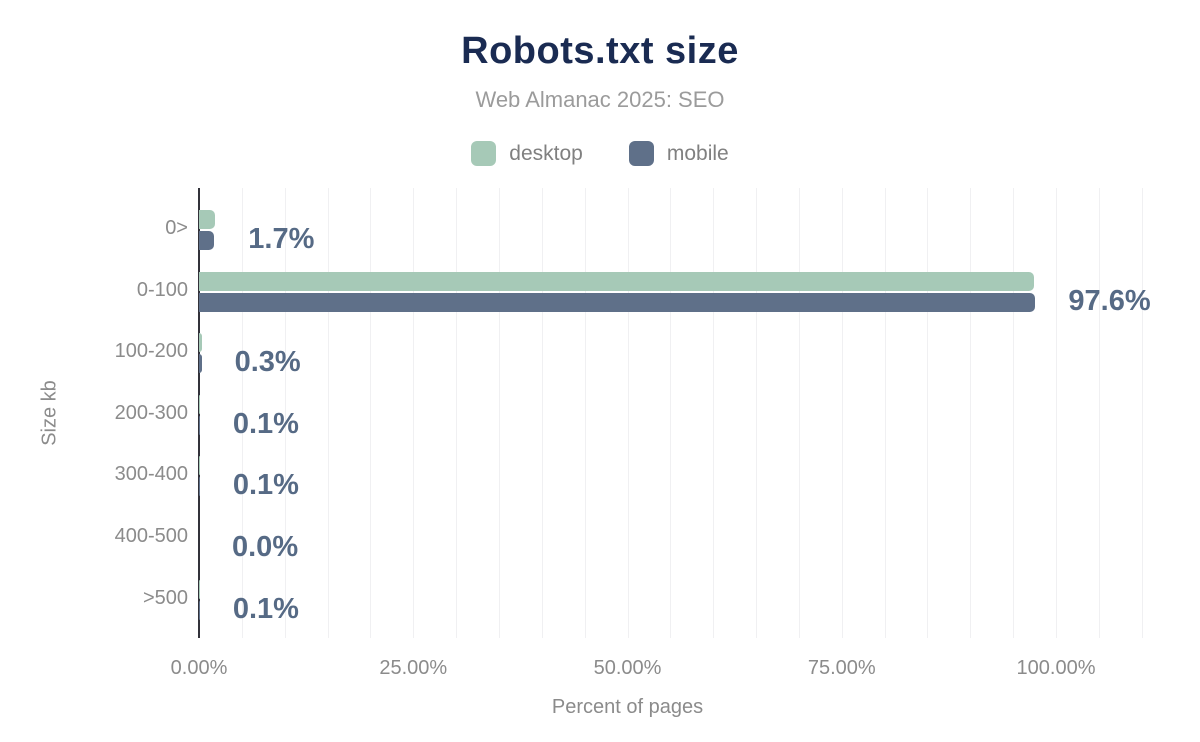 This screenshot has width=1200, height=742. I want to click on chart-title: Robots.txt size, so click(600, 51).